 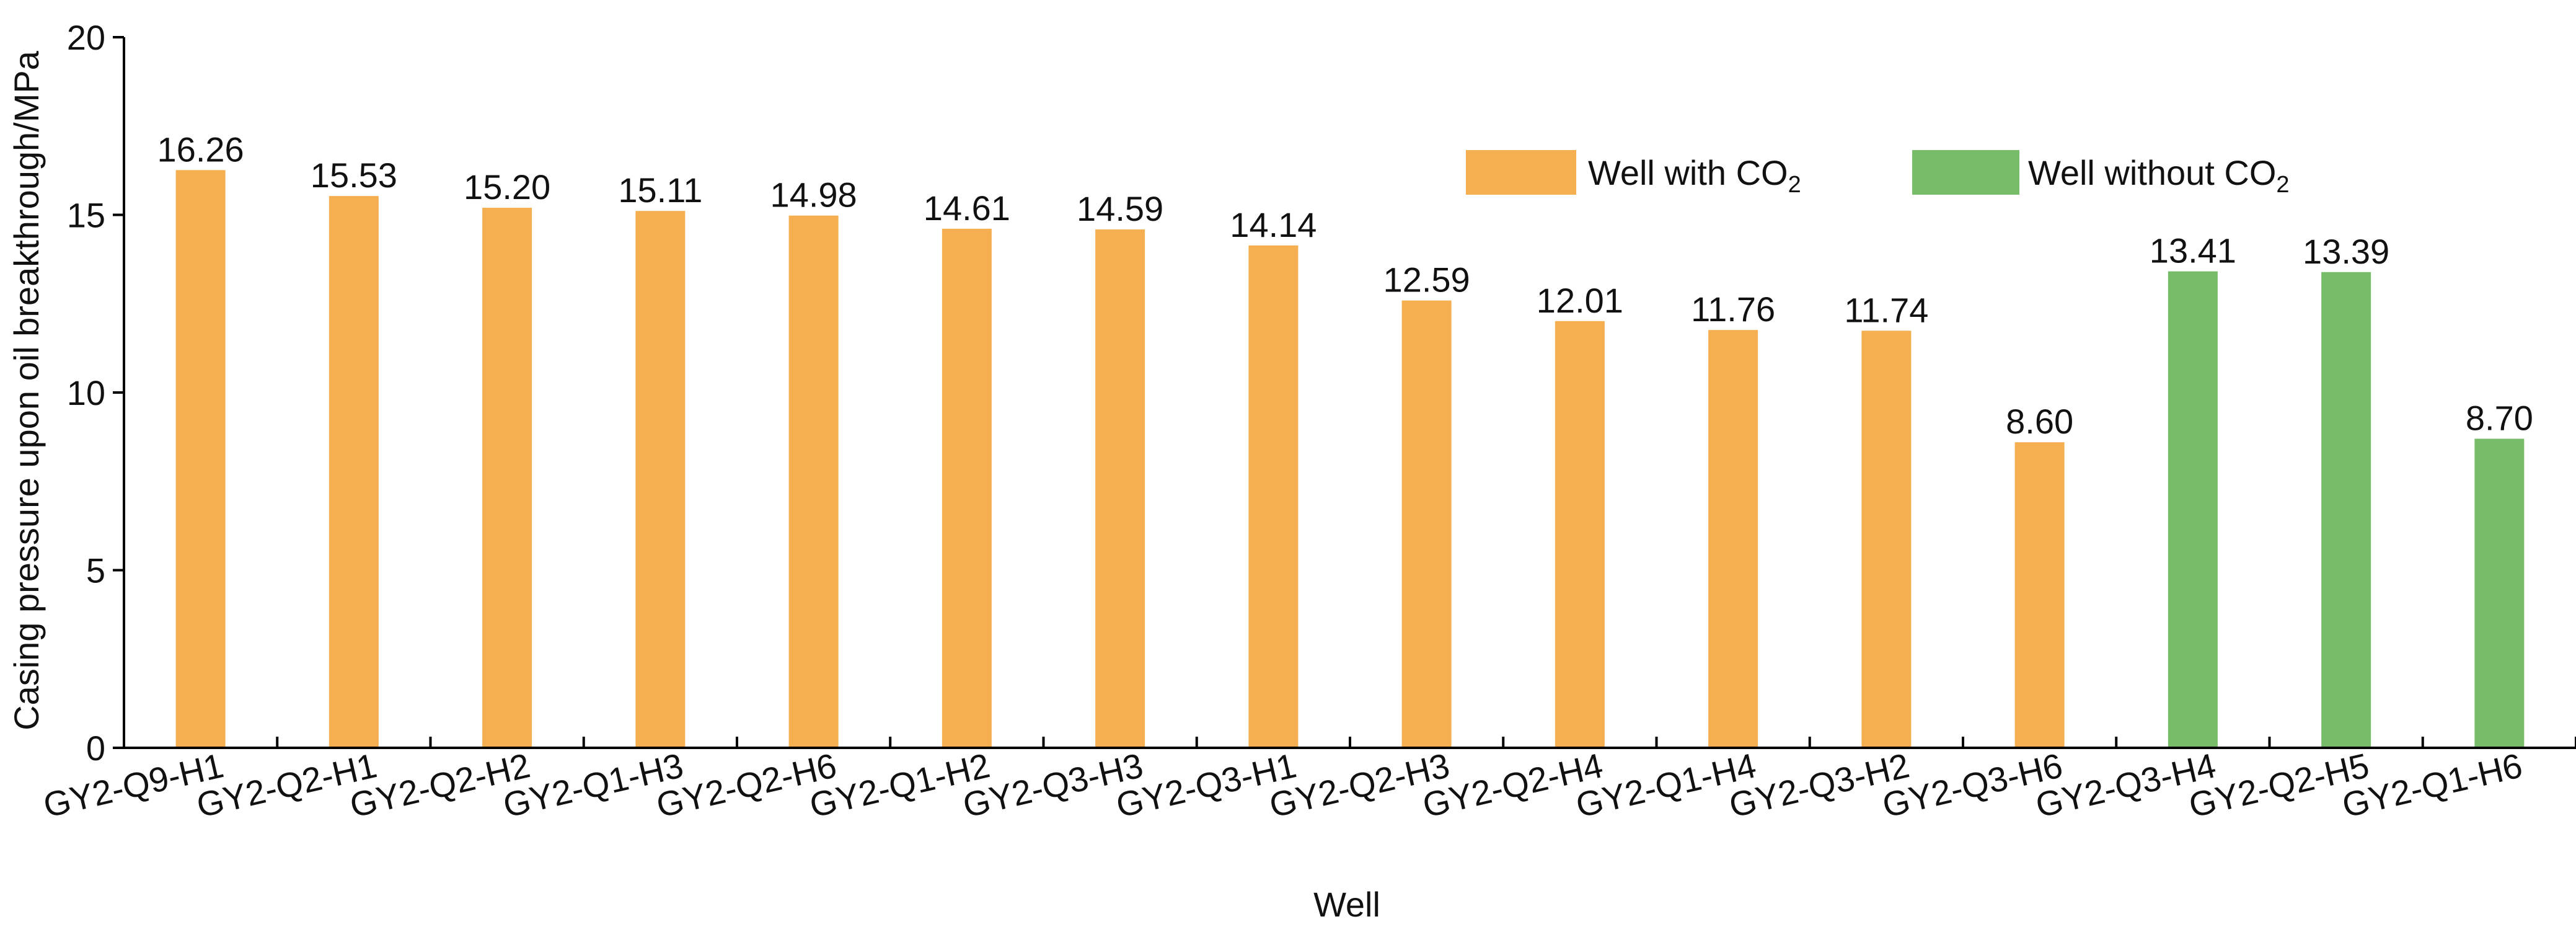 What do you see at coordinates (1120, 208) in the screenshot?
I see `bar-value-label: 14.59` at bounding box center [1120, 208].